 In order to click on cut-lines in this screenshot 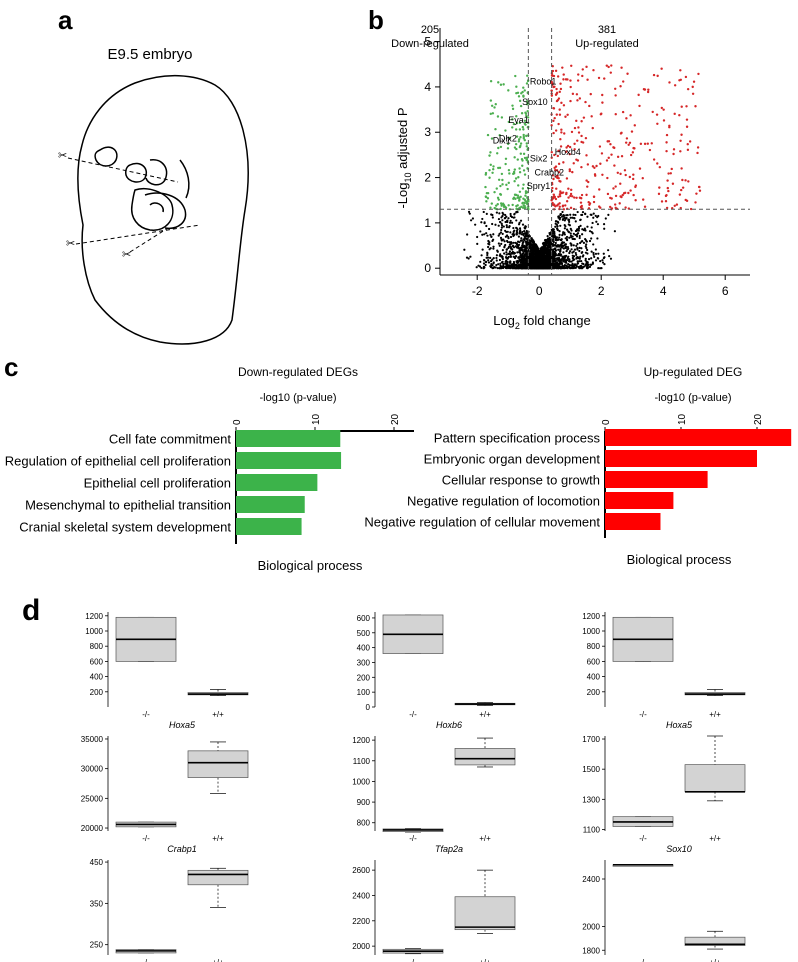, I will do `click(134, 205)`.